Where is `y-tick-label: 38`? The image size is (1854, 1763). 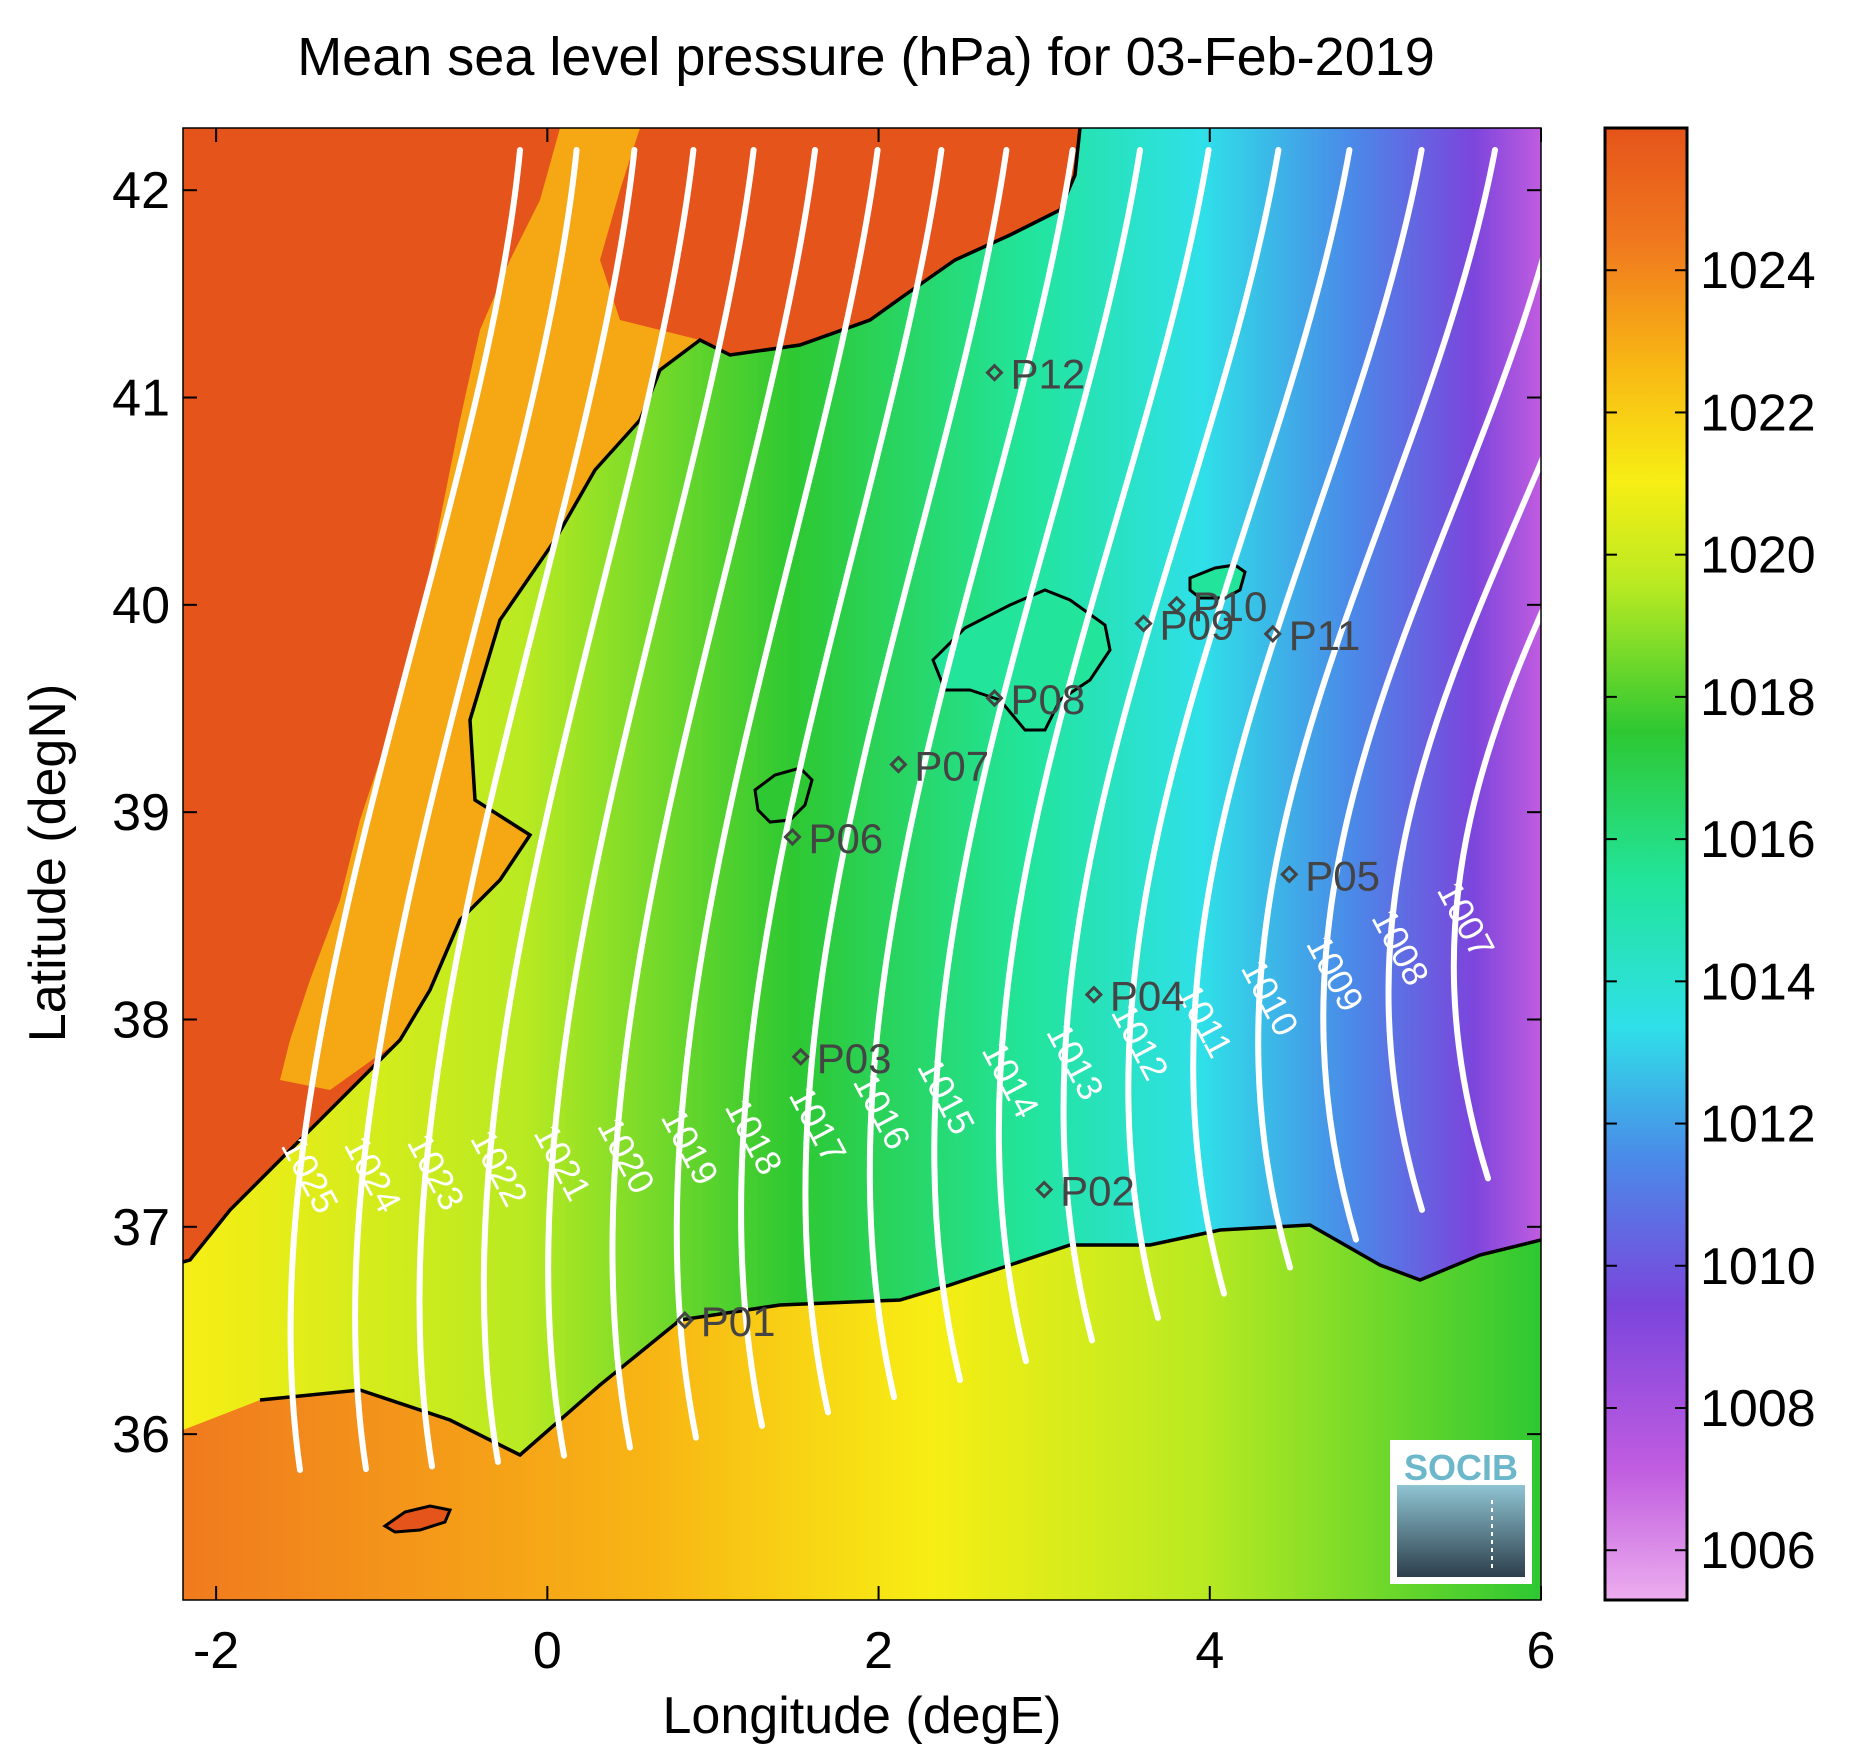 y-tick-label: 38 is located at coordinates (141, 1020).